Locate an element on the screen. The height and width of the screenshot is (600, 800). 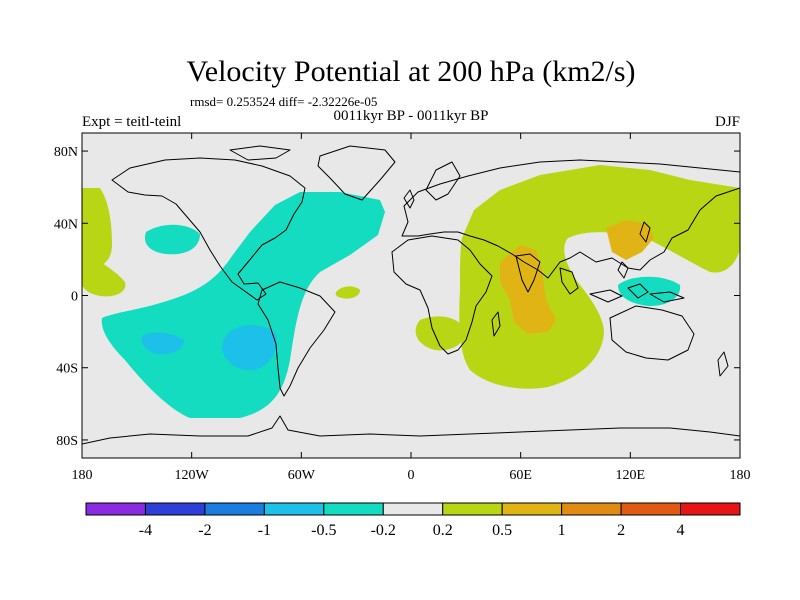
colorbar: -4 -2 -1 -0.5 -0.2 0.2 0.5 1 2 4 is located at coordinates (413, 520).